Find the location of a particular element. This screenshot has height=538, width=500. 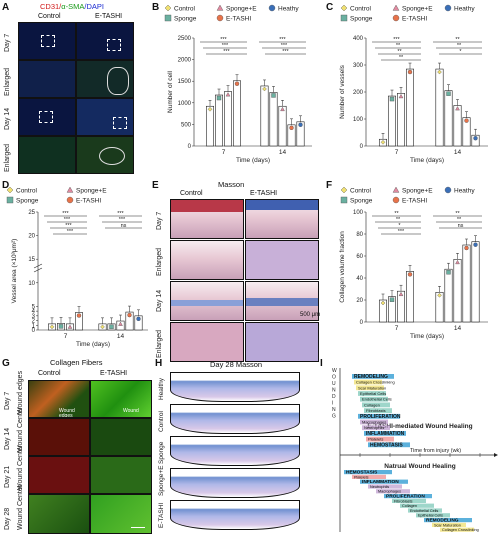

panel-C-y-title: Number of vessels is located at coordinates (342, 91).